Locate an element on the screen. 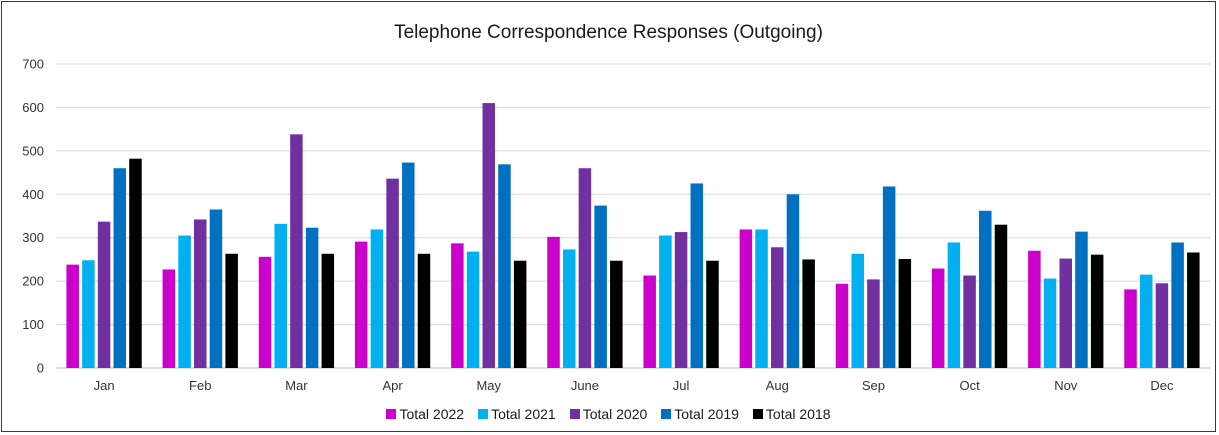  x-tick-label: May is located at coordinates (488, 385).